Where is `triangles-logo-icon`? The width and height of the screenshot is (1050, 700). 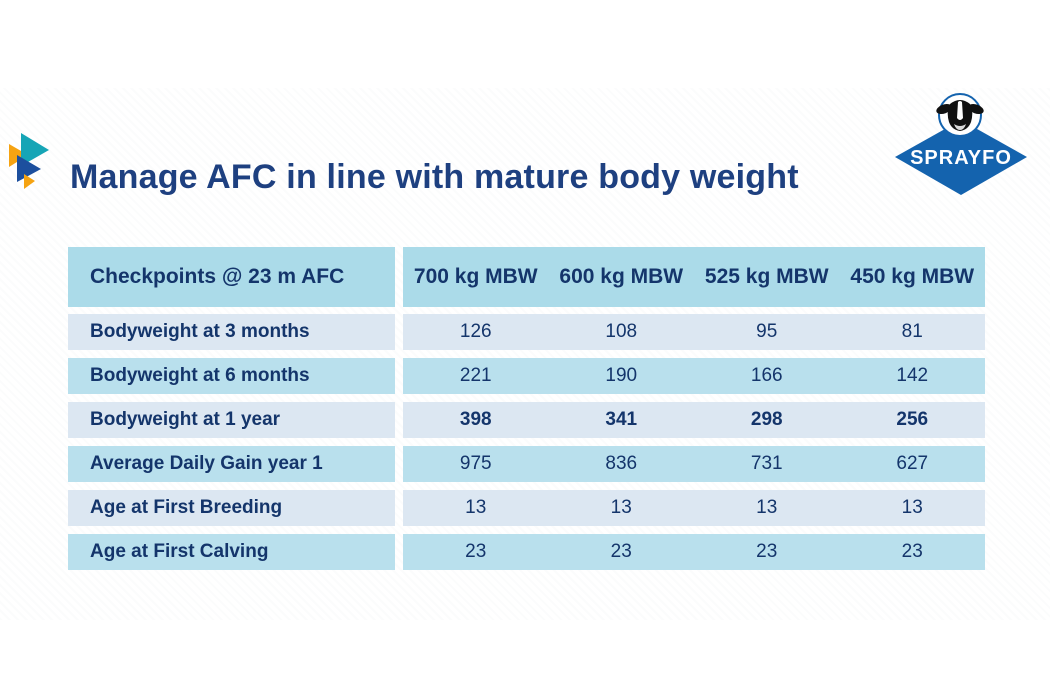 triangles-logo-icon is located at coordinates (30, 161).